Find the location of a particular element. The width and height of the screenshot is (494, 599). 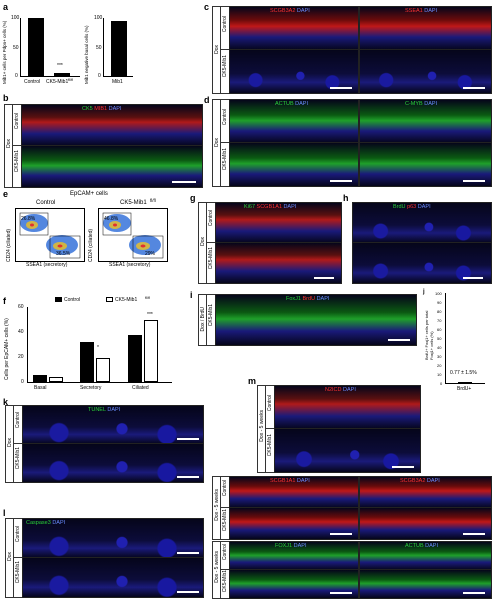

panel-label-i: i is located at coordinates (191, 295).